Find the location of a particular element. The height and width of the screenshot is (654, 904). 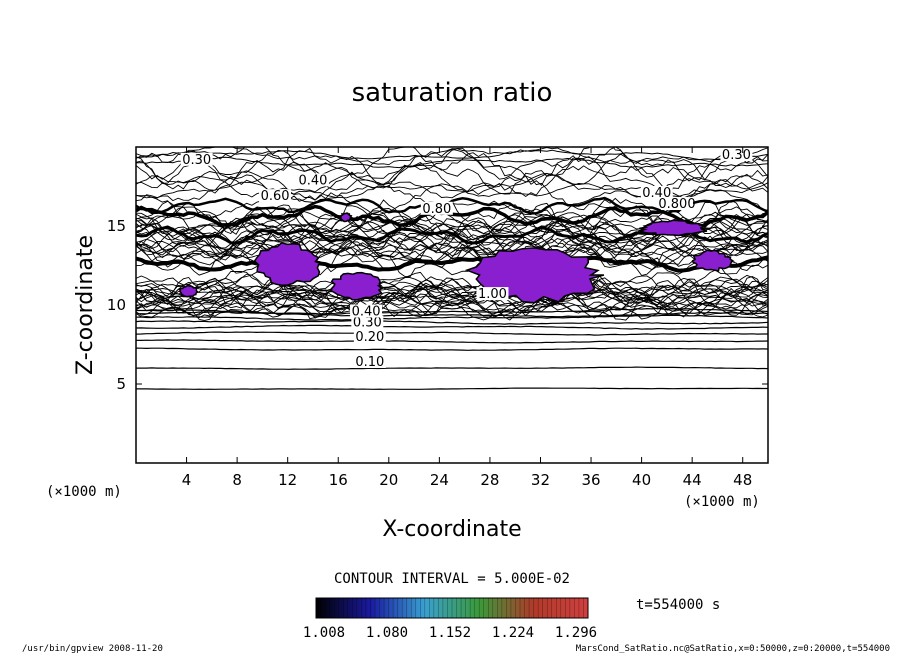

y-tick-label: 5 is located at coordinates (121, 384).